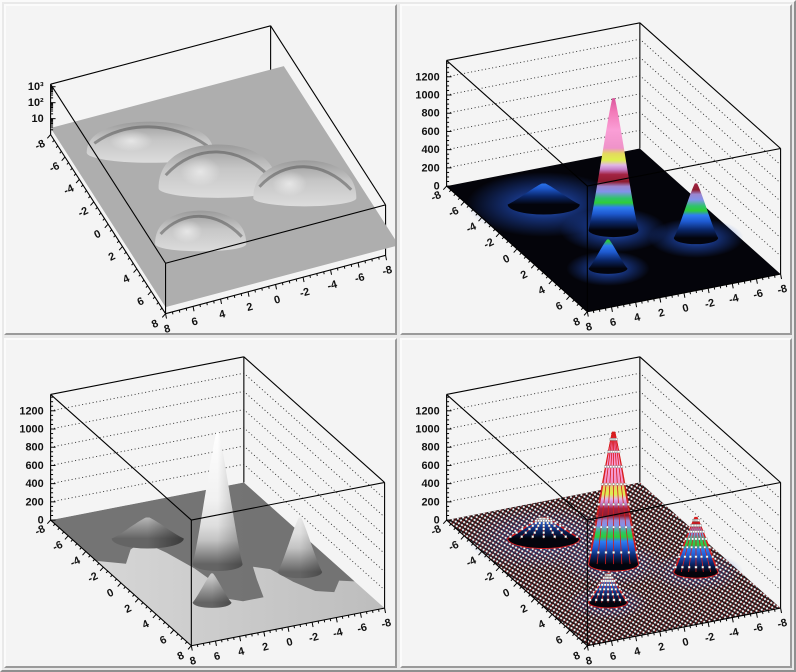 This screenshot has width=796, height=672. Describe the element at coordinates (36, 87) in the screenshot. I see `svg-text: 10³` at that location.